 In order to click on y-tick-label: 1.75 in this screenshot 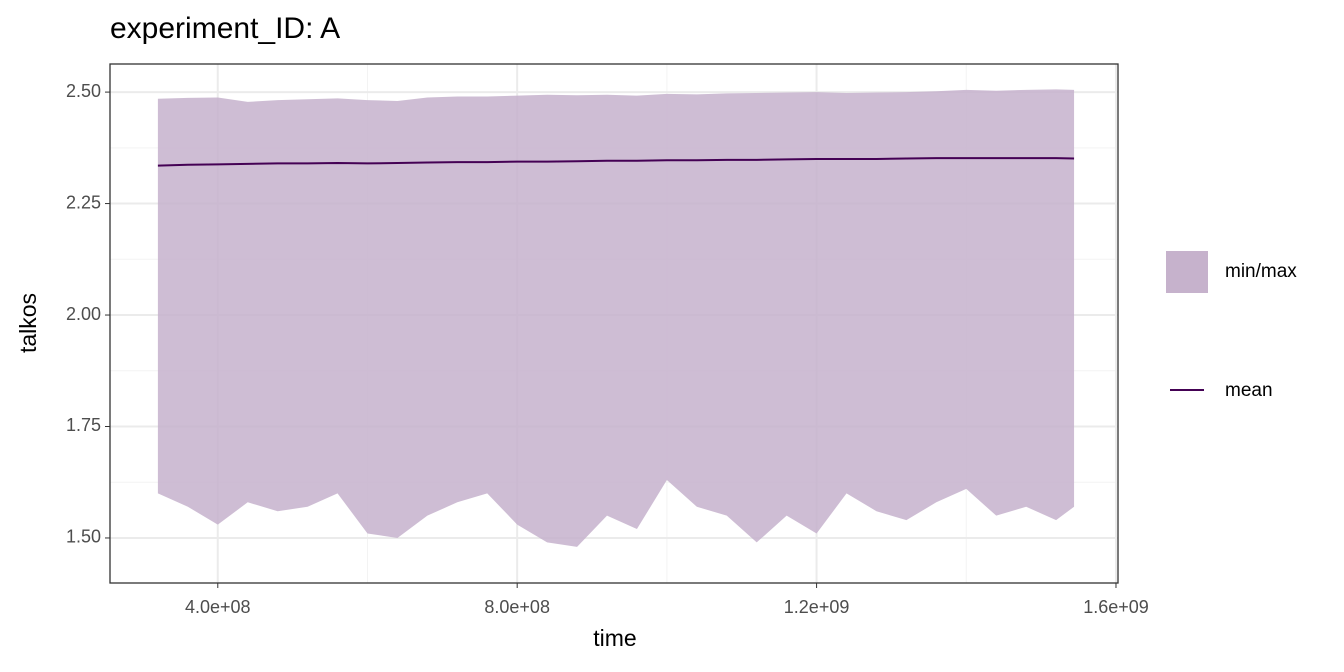, I will do `click(83, 425)`.